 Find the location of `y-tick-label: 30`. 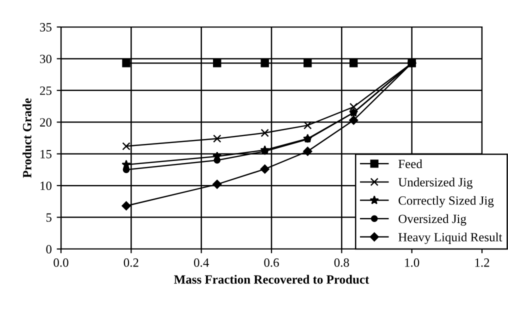

y-tick-label: 30 is located at coordinates (46, 59).